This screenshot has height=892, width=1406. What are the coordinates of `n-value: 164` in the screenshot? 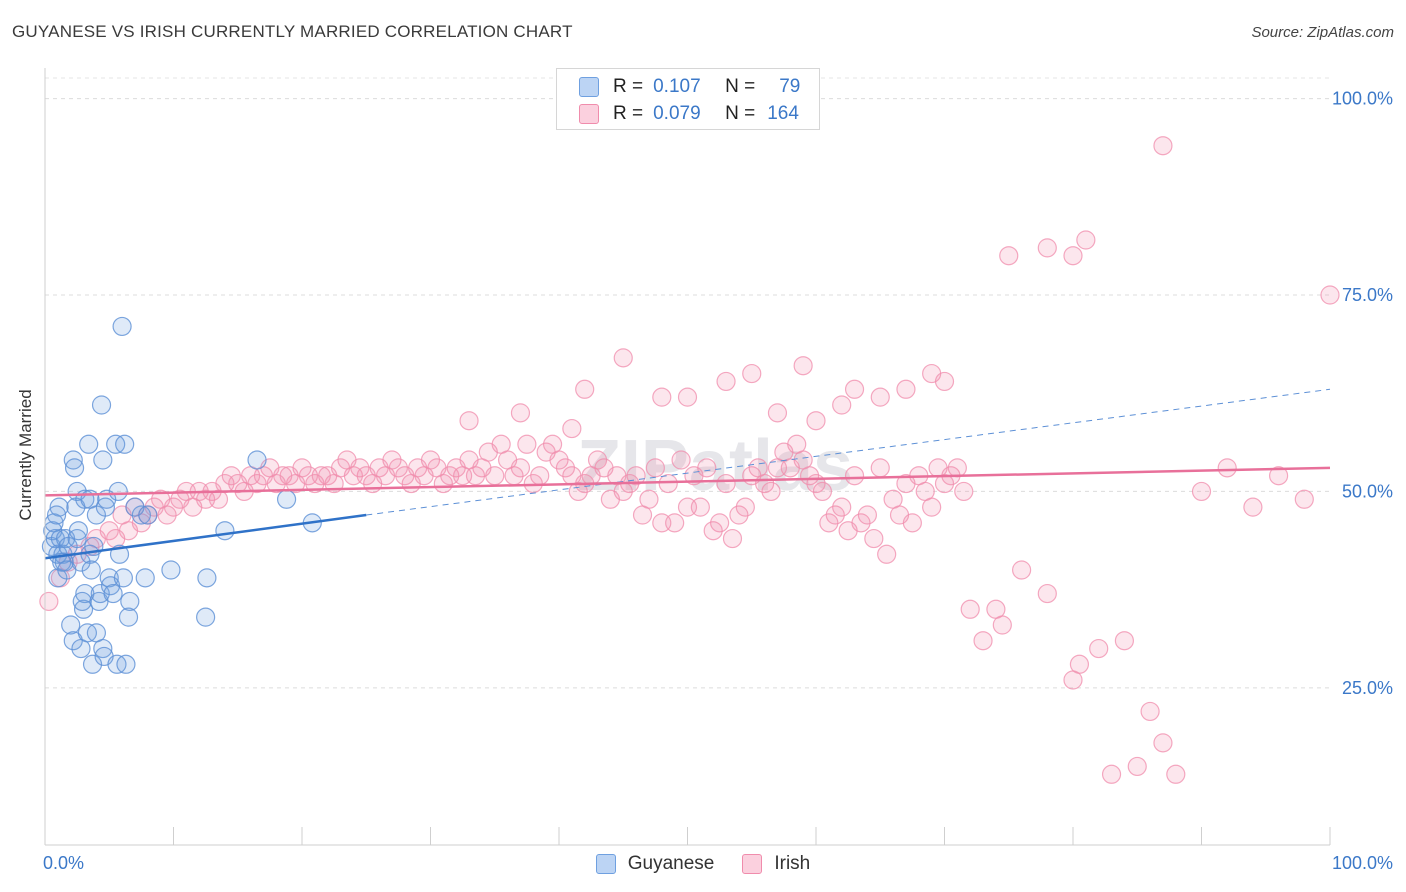 It's located at (783, 113).